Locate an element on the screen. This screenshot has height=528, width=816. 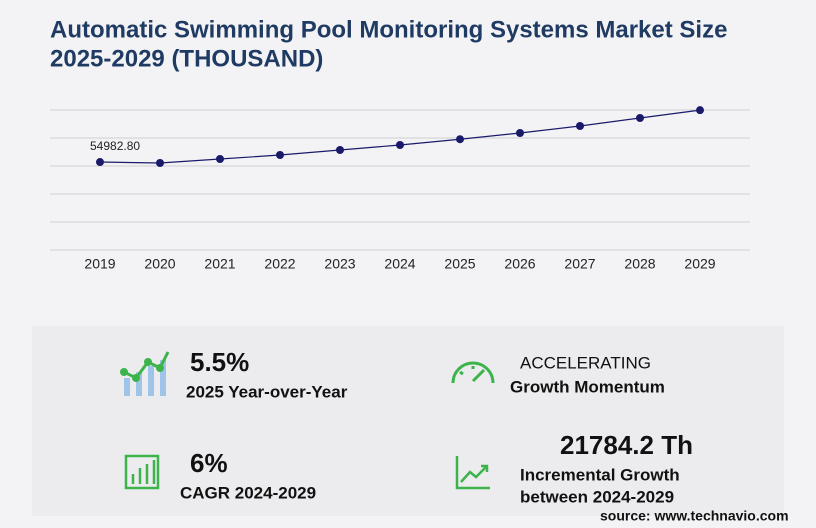
x-tick-label: 2025 is located at coordinates (459, 264).